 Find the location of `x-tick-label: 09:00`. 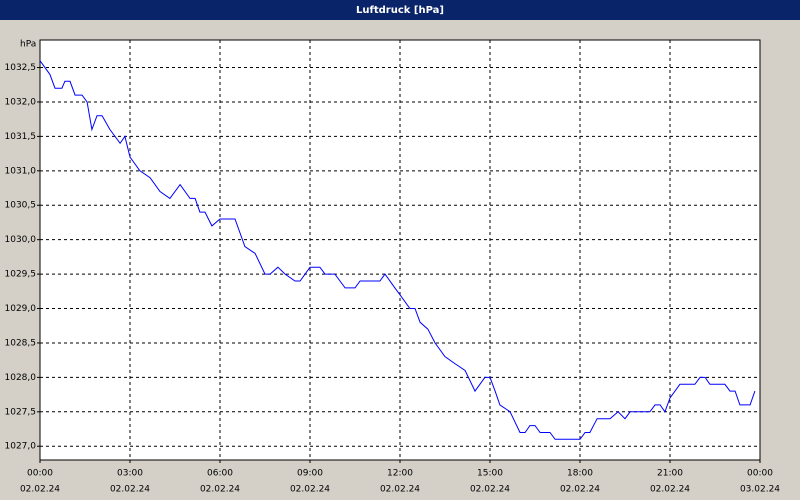

x-tick-label: 09:00 is located at coordinates (310, 474).